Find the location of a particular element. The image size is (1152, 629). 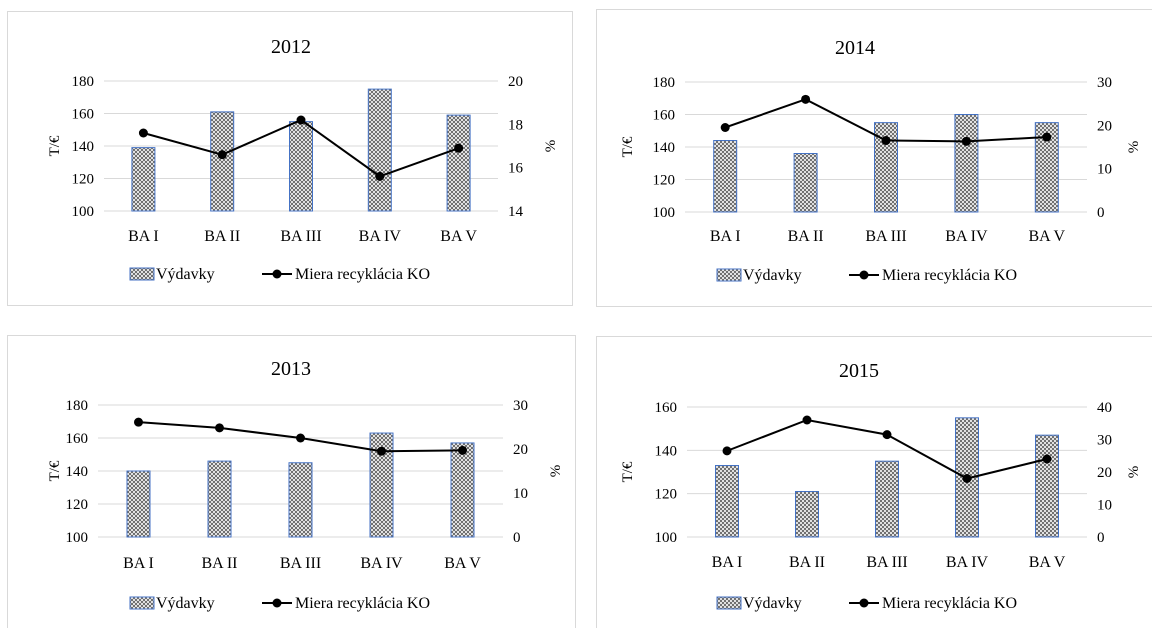

y2-tick-label: 0 is located at coordinates (1101, 538).